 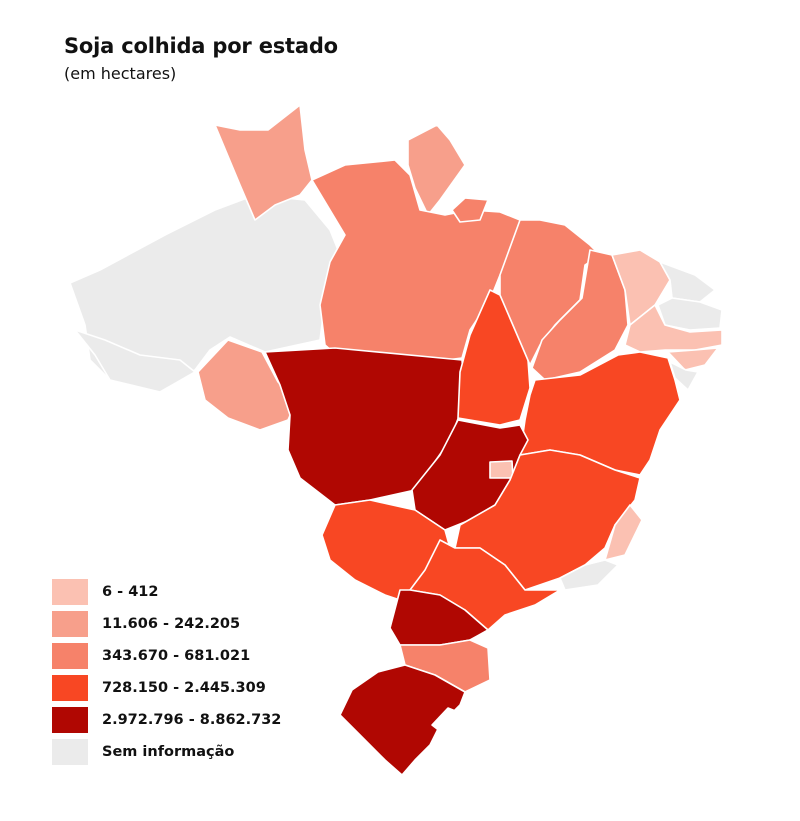 I want to click on state-ES, so click(x=623, y=532).